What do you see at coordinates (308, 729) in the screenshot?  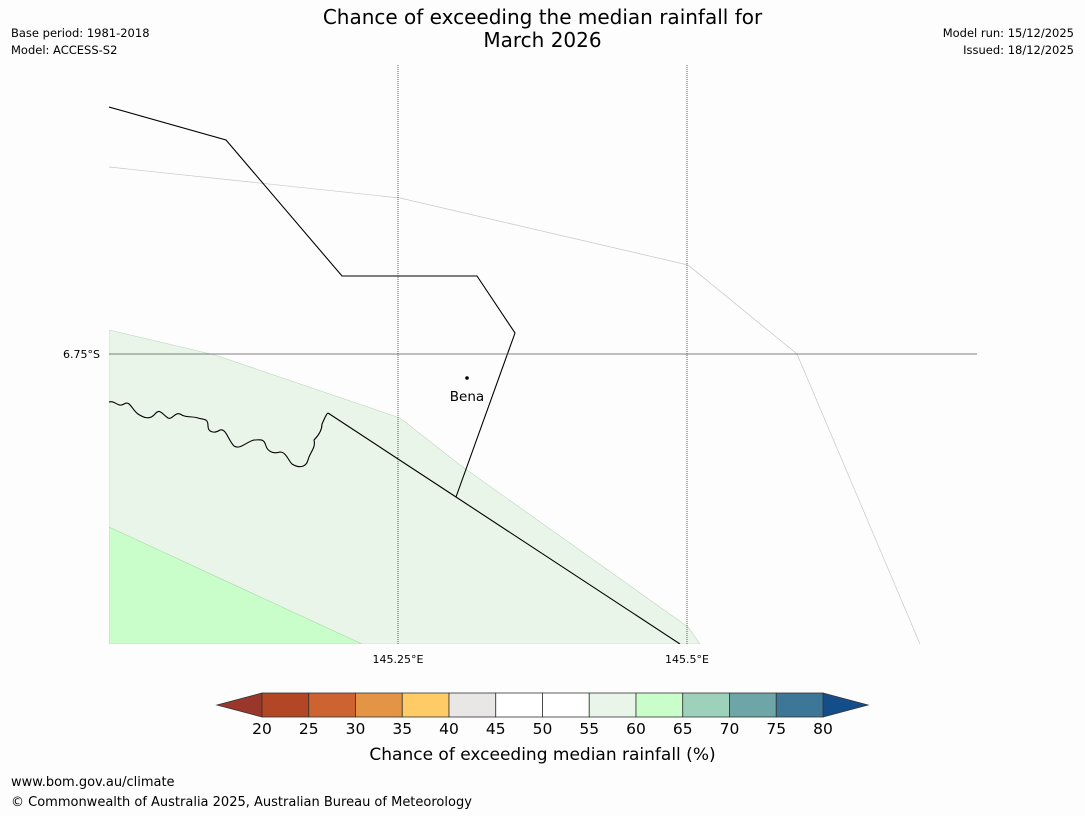 I see `colorbar-tick-label: 25` at bounding box center [308, 729].